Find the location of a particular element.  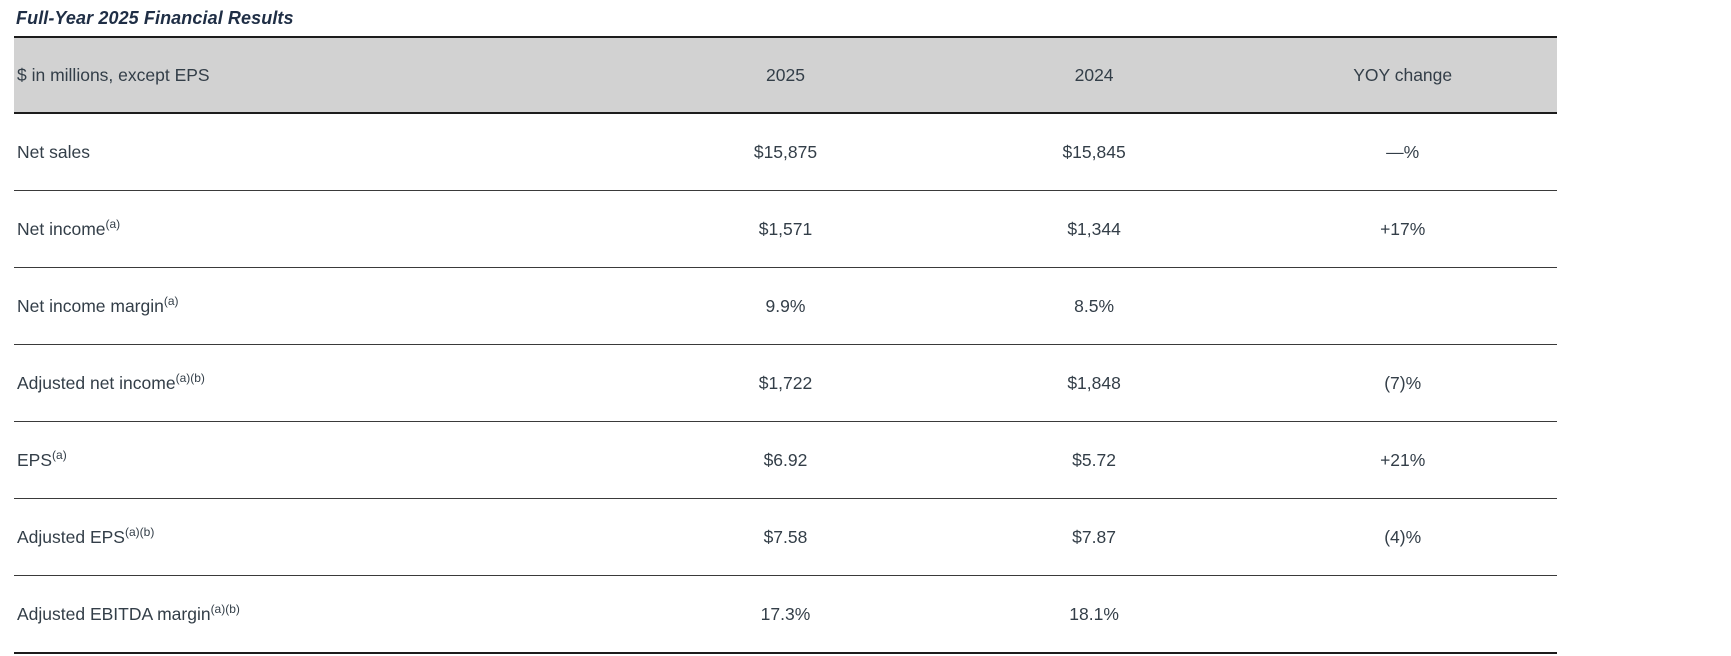

value-2024-cell: 18.1% is located at coordinates (1094, 614).